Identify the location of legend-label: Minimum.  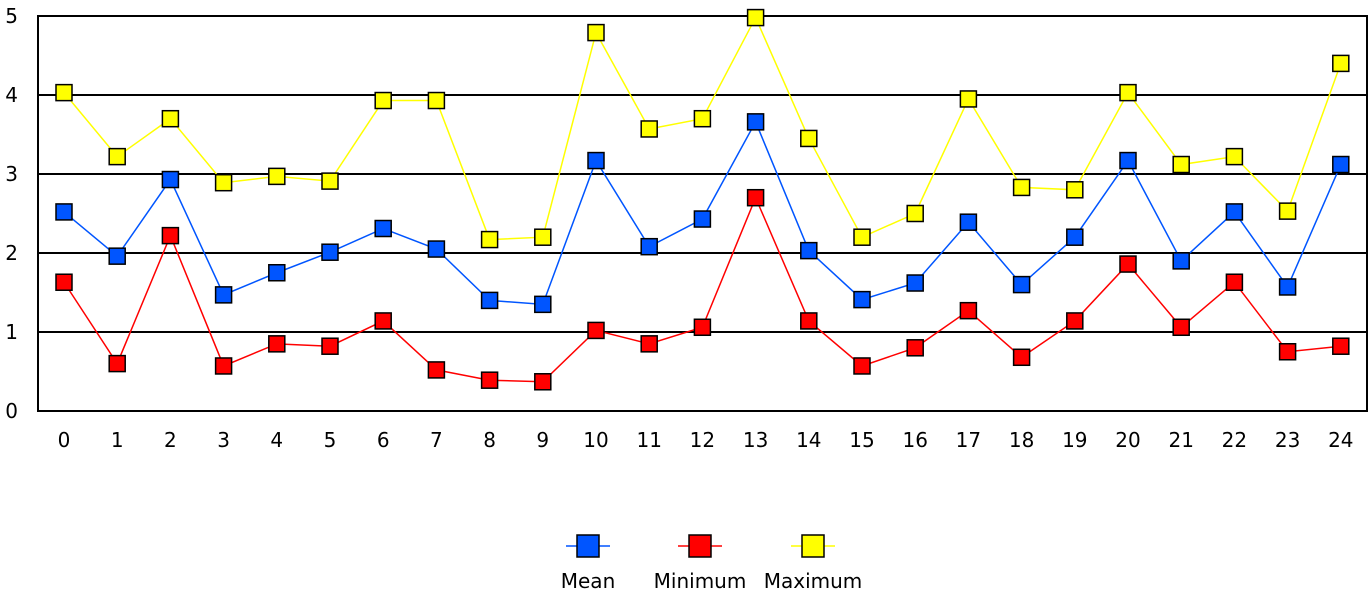
(700, 581).